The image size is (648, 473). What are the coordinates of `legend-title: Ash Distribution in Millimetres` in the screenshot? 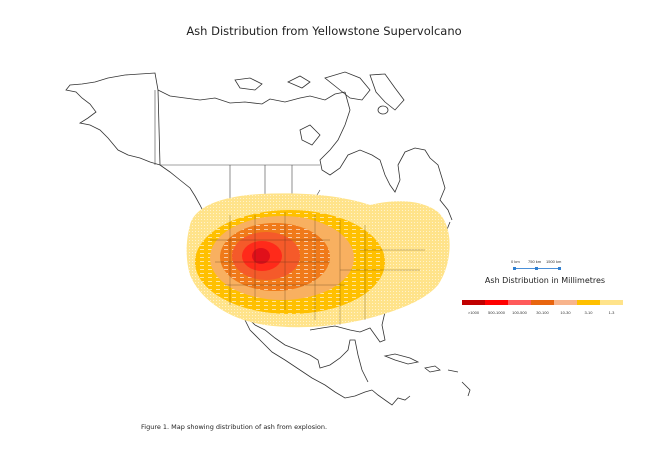 It's located at (545, 280).